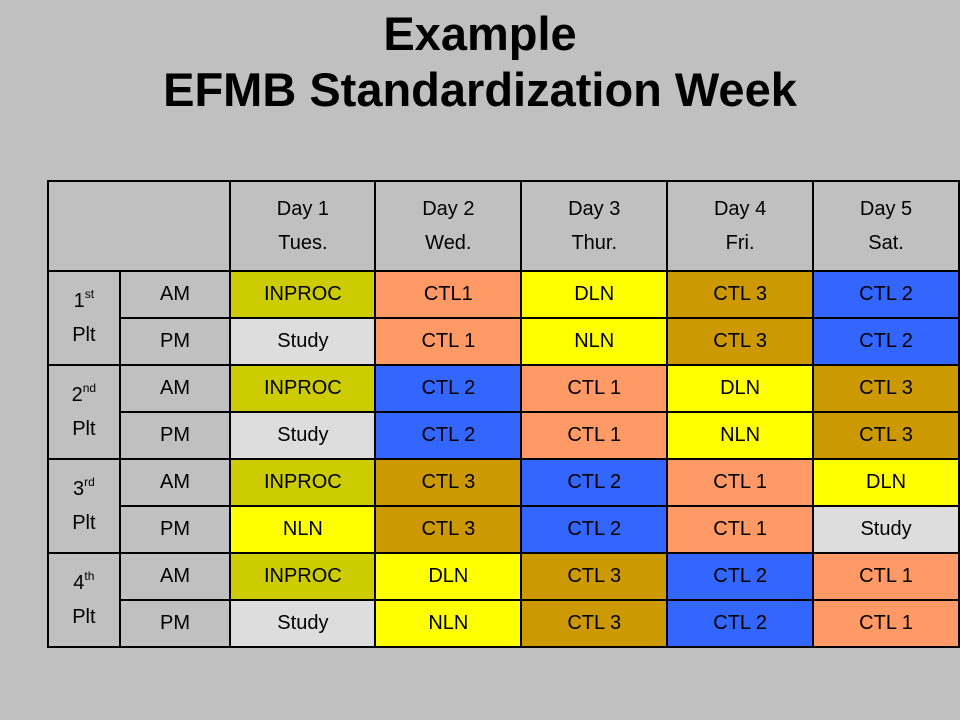  I want to click on header-corner-cell, so click(139, 226).